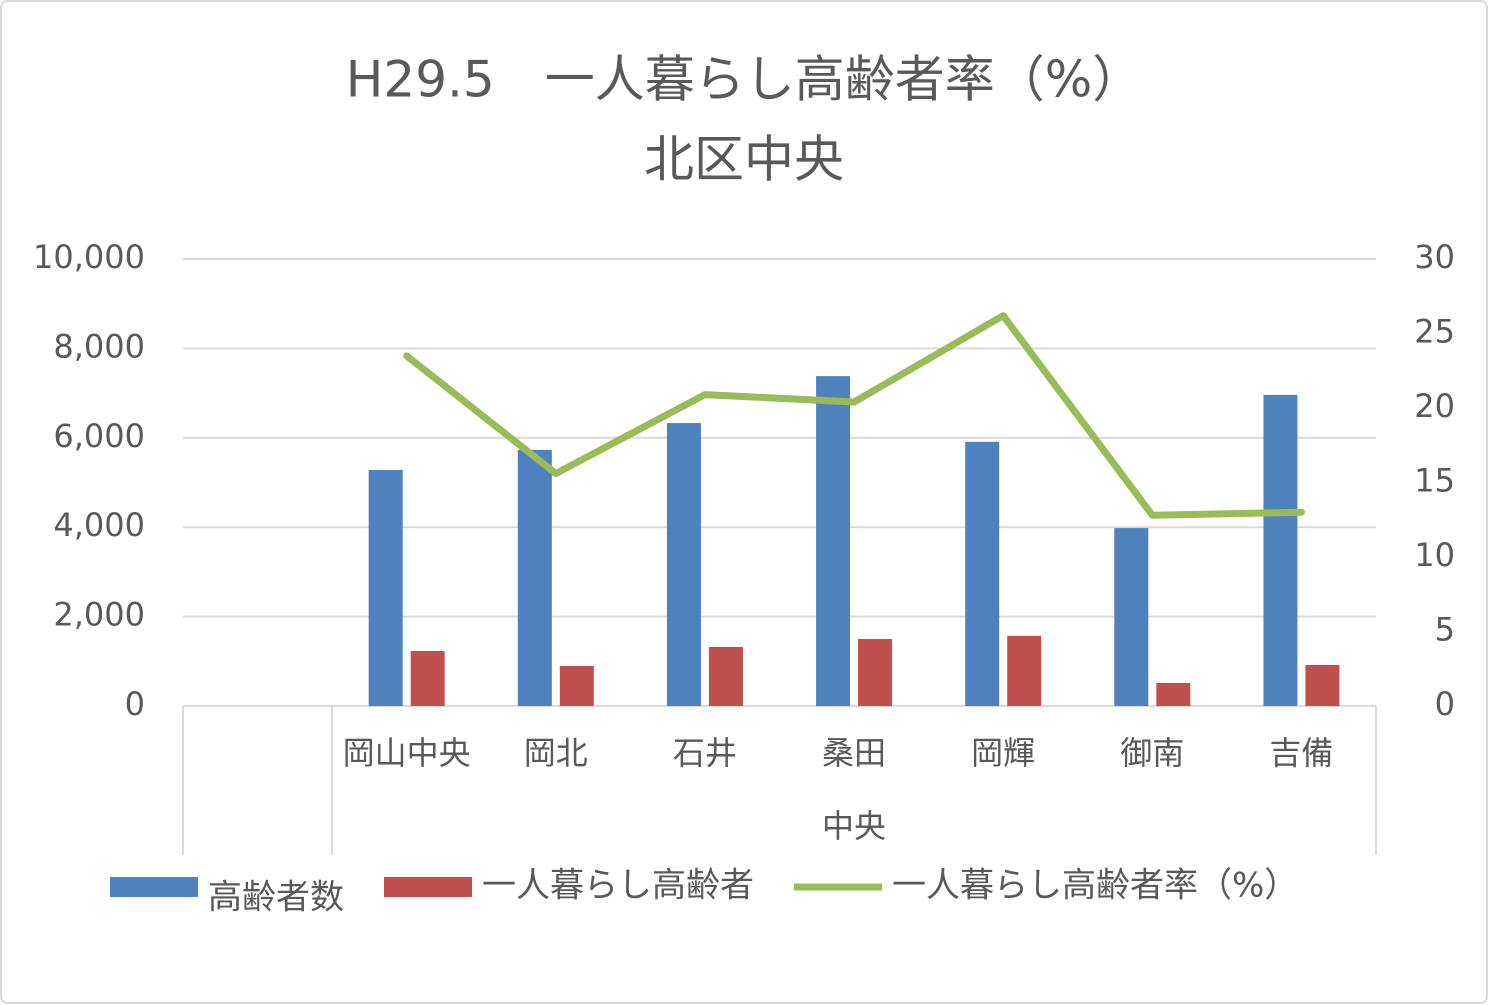 Image resolution: width=1488 pixels, height=1005 pixels. What do you see at coordinates (99, 346) in the screenshot?
I see `y-tick-label: 8,000` at bounding box center [99, 346].